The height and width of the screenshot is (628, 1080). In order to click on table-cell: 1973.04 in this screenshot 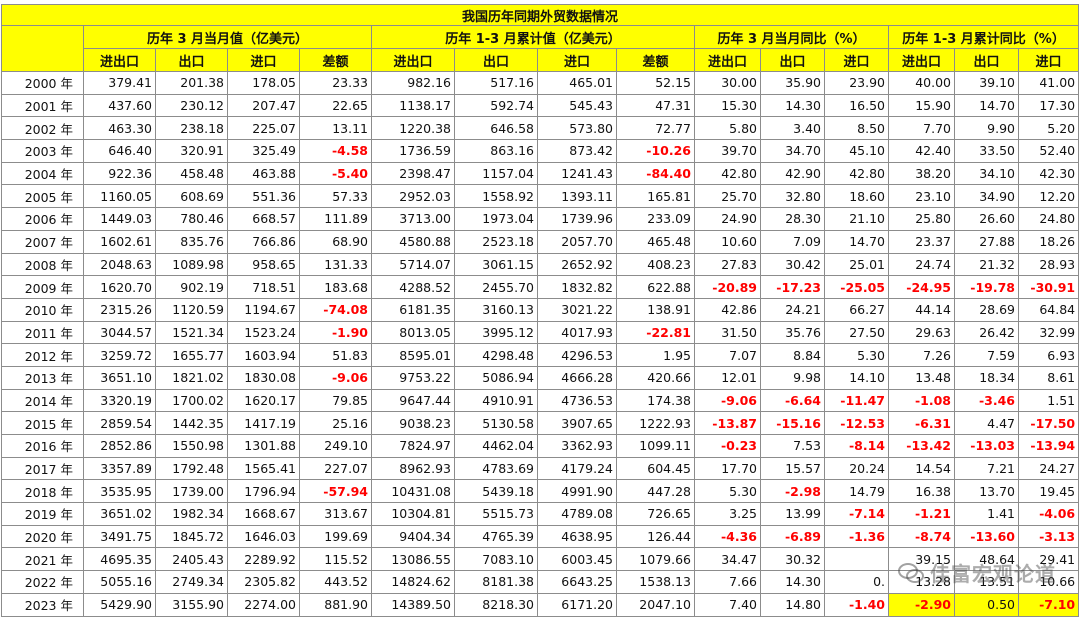, I will do `click(496, 219)`.